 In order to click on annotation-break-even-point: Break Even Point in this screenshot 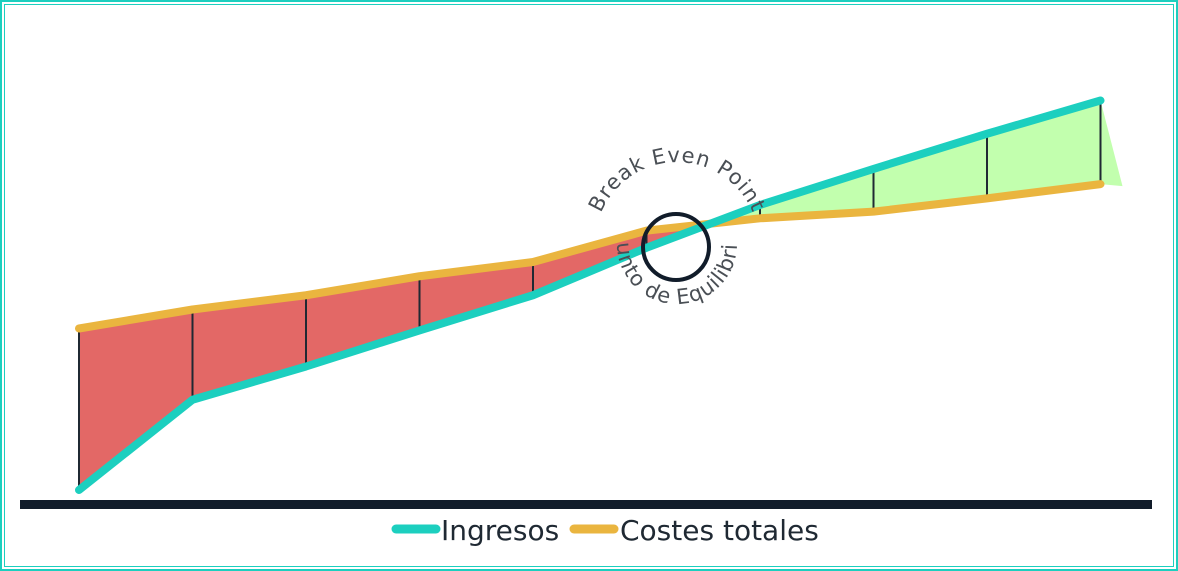, I will do `click(677, 179)`.